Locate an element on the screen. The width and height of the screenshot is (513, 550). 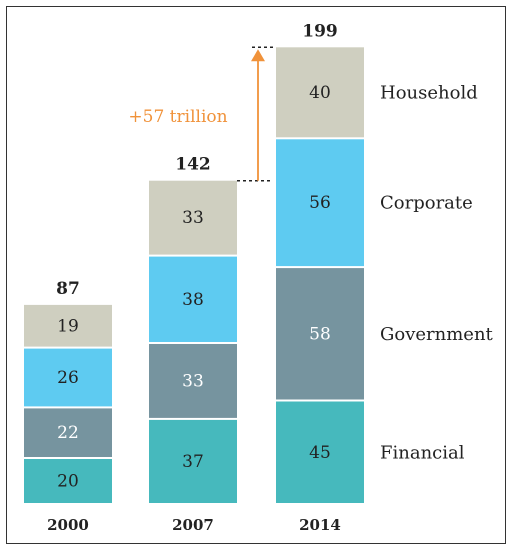
bar-2014-government is located at coordinates (320, 334).